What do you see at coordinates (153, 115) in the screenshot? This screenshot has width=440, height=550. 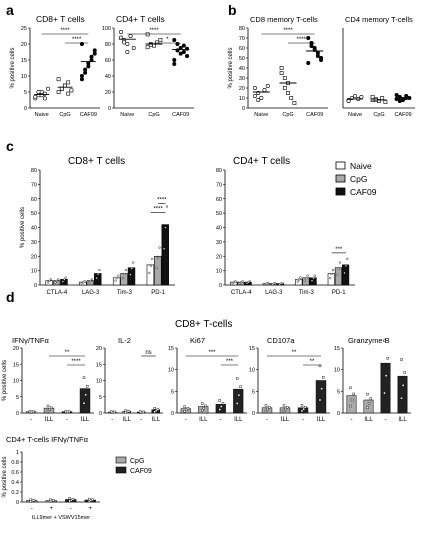 I see `a2-xtick-label-1: CpG` at bounding box center [153, 115].